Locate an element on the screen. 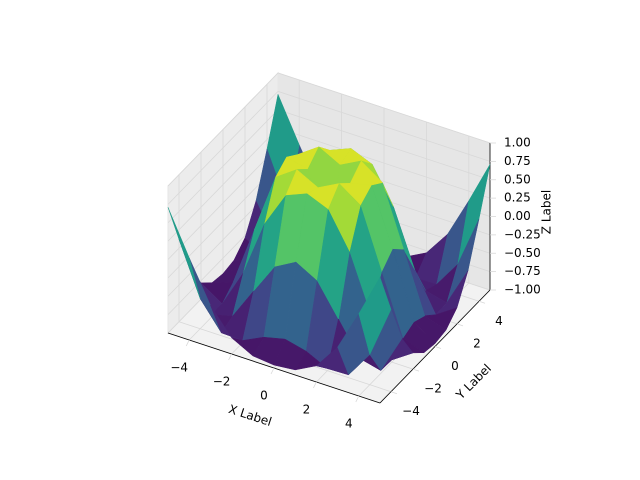  z-tick-label: −0.50 is located at coordinates (522, 253).